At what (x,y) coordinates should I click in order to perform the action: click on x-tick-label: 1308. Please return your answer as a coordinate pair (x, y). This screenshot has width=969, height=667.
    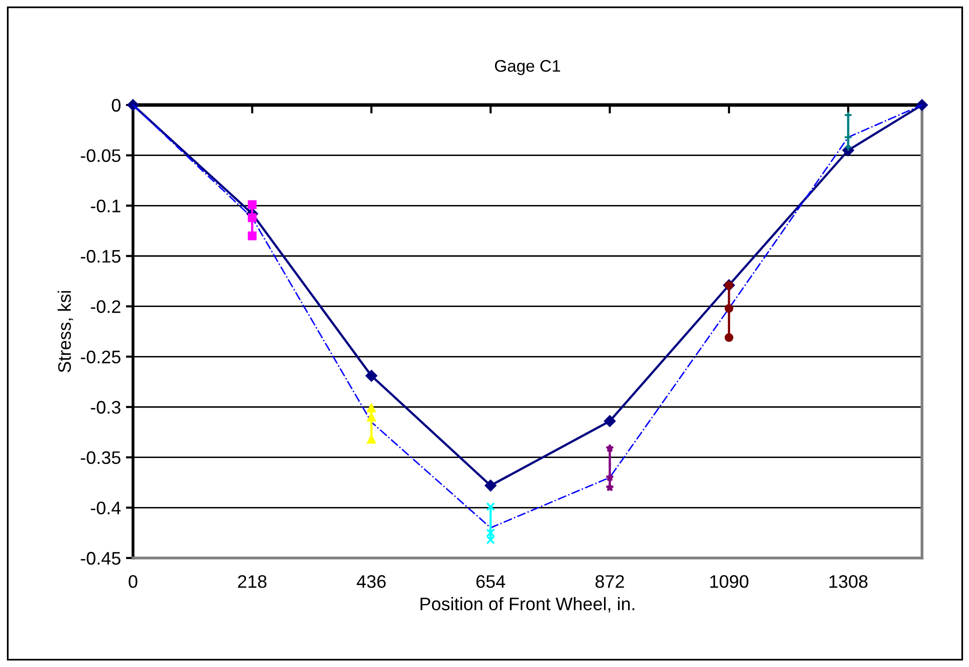
    Looking at the image, I should click on (848, 581).